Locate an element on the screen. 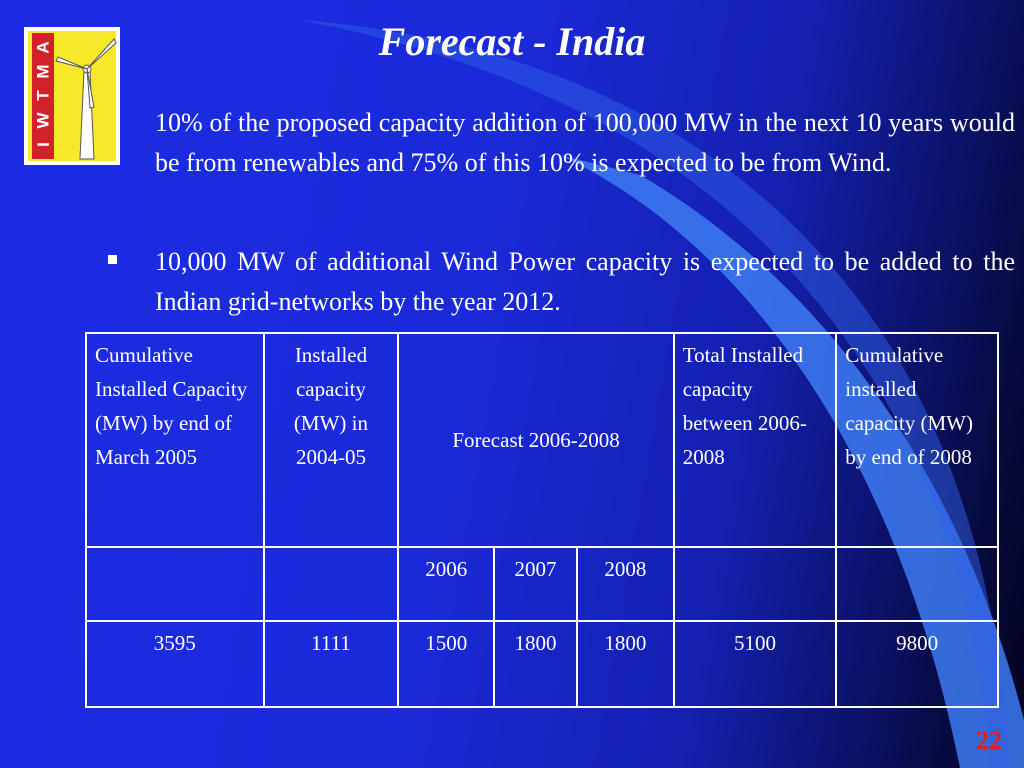 Image resolution: width=1024 pixels, height=768 pixels. value-forecast-2008: 1800 is located at coordinates (625, 664).